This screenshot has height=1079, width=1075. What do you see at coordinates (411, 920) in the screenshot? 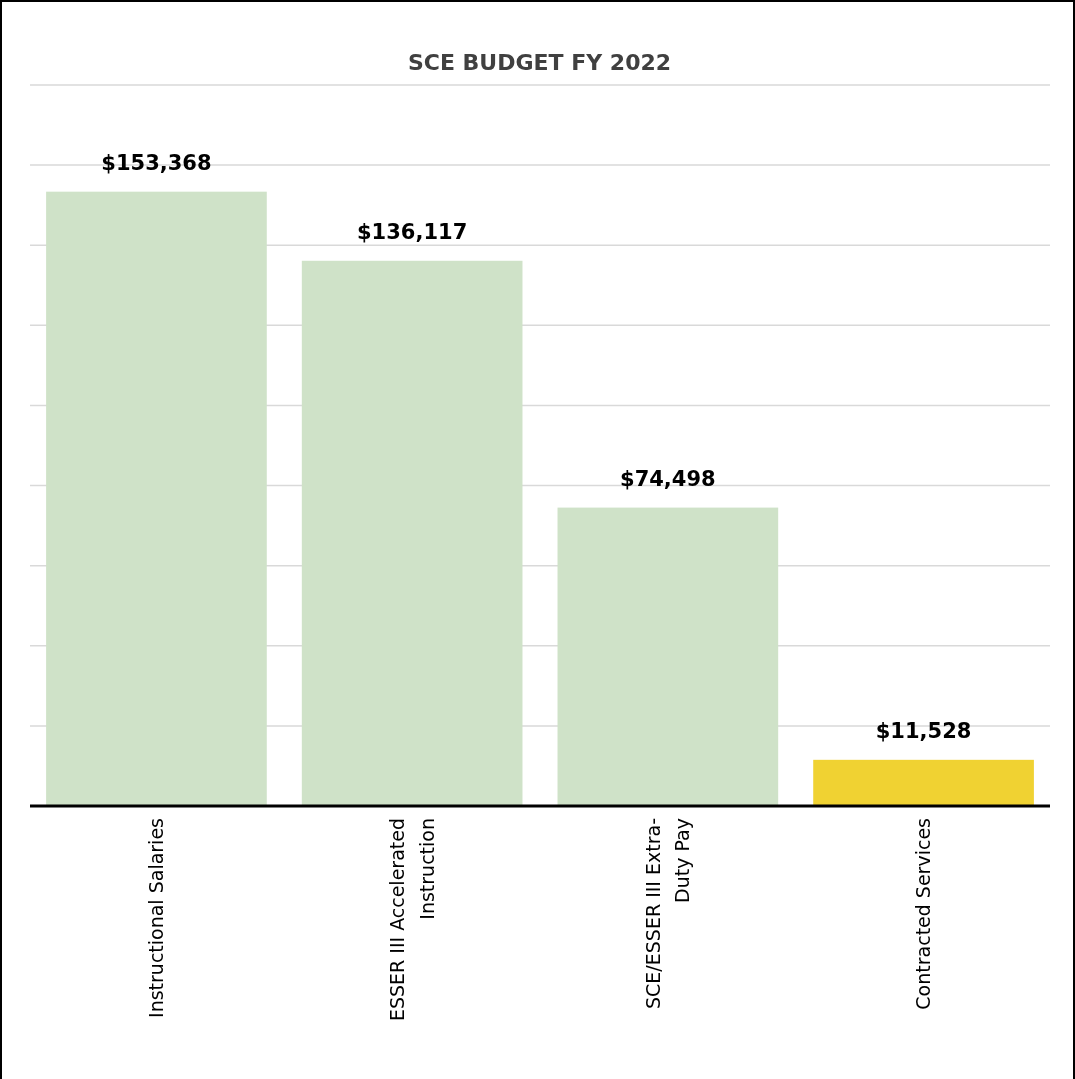
I see `x-tick-label: ESSER III Accelerated Instruction` at bounding box center [411, 920].